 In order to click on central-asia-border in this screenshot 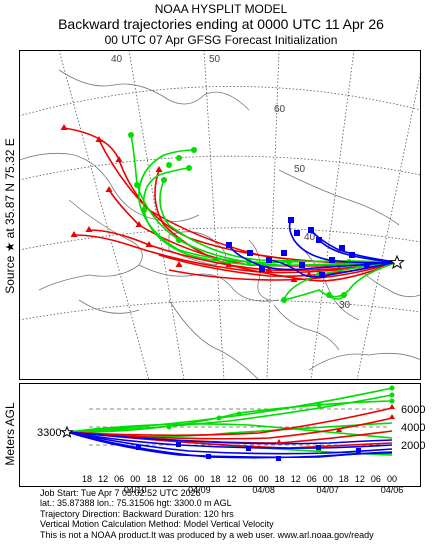, I will do `click(339, 197)`.